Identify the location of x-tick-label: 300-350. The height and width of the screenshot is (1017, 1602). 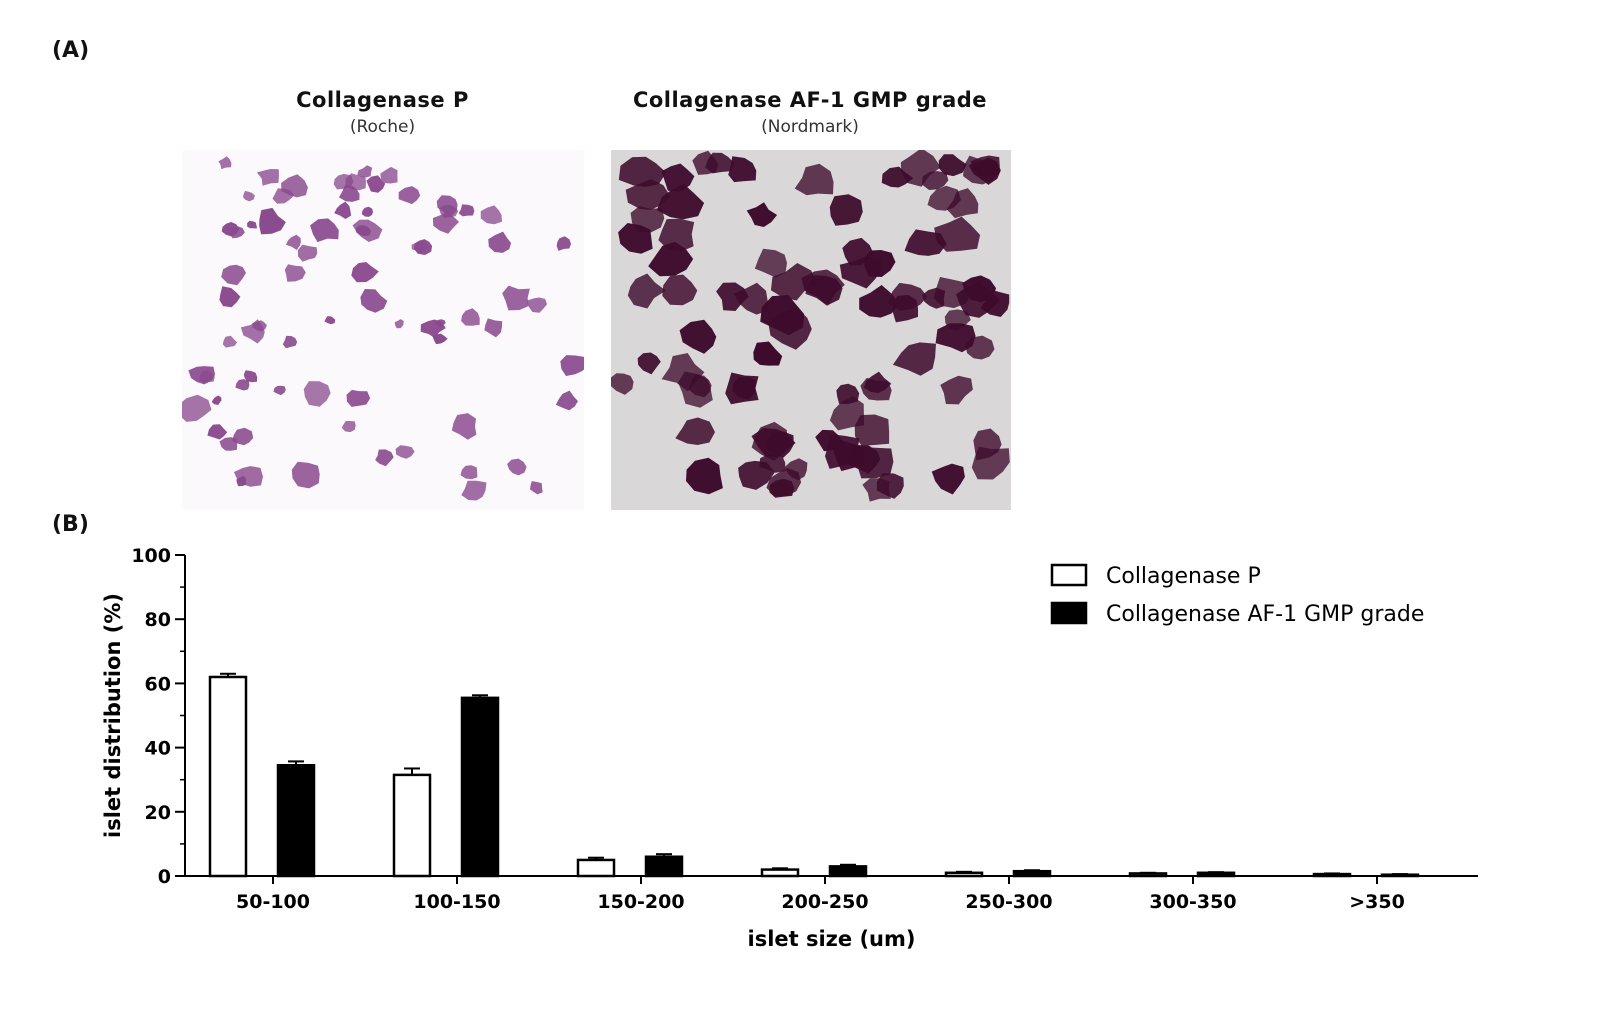
(1192, 902).